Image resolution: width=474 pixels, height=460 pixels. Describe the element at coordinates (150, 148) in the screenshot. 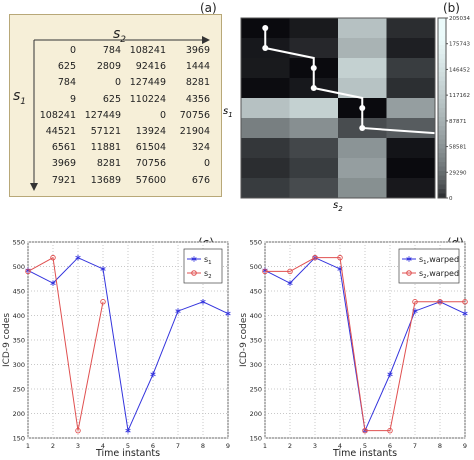

I see `matrix-cell: 61504` at that location.